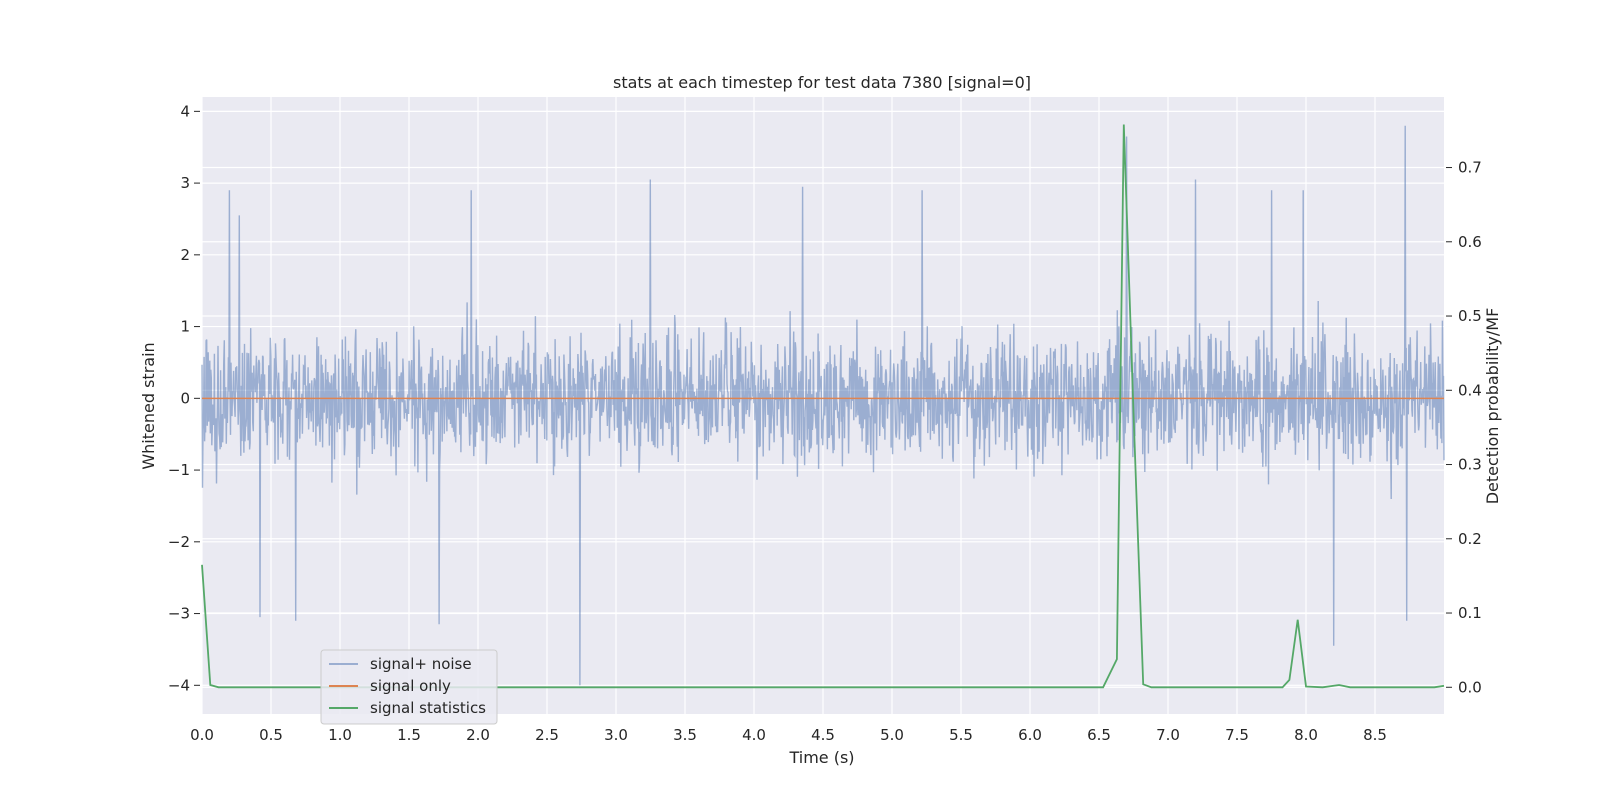 Image resolution: width=1600 pixels, height=800 pixels. I want to click on y-tick-label: −4, so click(179, 685).